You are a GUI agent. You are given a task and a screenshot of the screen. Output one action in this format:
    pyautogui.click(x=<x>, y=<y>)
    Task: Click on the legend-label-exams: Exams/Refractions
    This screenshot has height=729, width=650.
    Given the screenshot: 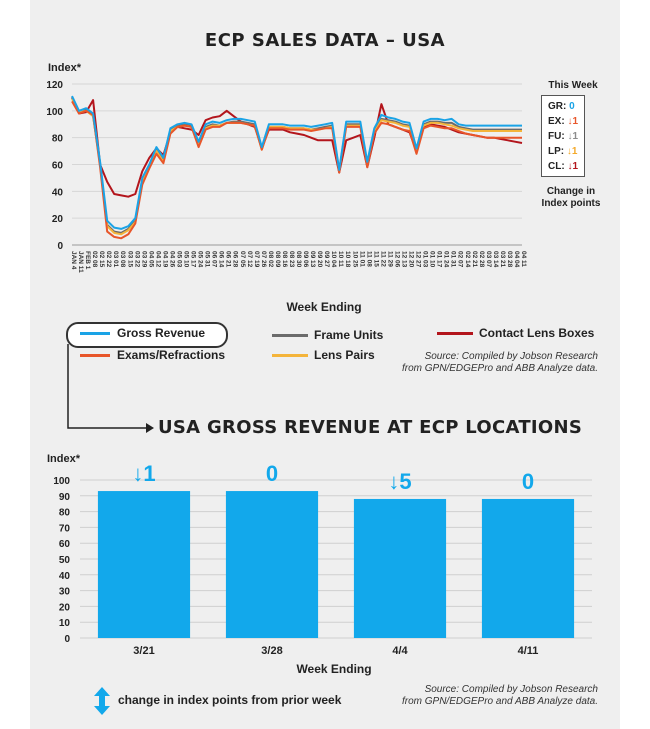 What is the action you would take?
    pyautogui.click(x=171, y=355)
    